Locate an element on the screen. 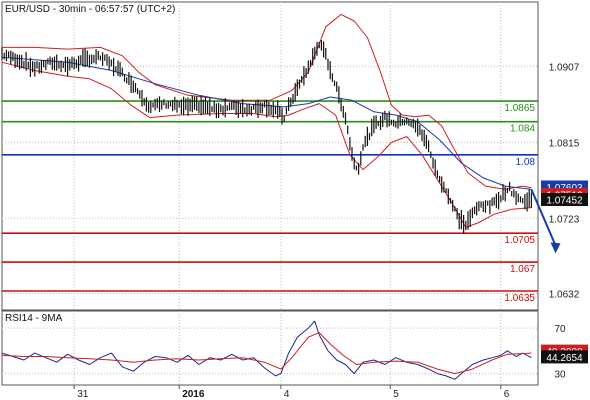 The width and height of the screenshot is (590, 400). level-label-1: 1.084 is located at coordinates (522, 129).